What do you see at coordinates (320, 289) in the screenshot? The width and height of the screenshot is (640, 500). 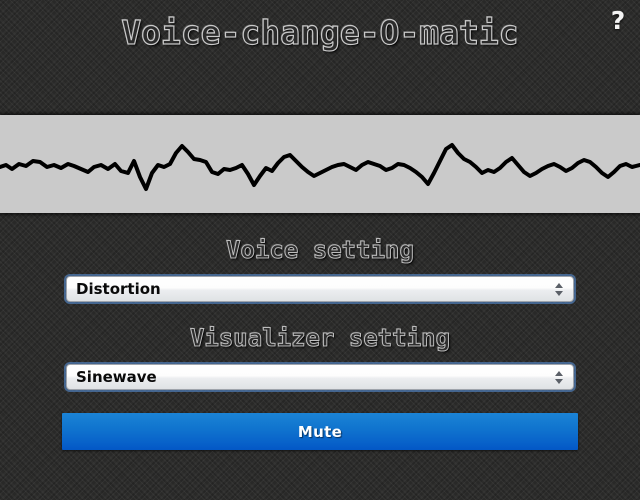 I see `voice-setting-select: Distortion` at bounding box center [320, 289].